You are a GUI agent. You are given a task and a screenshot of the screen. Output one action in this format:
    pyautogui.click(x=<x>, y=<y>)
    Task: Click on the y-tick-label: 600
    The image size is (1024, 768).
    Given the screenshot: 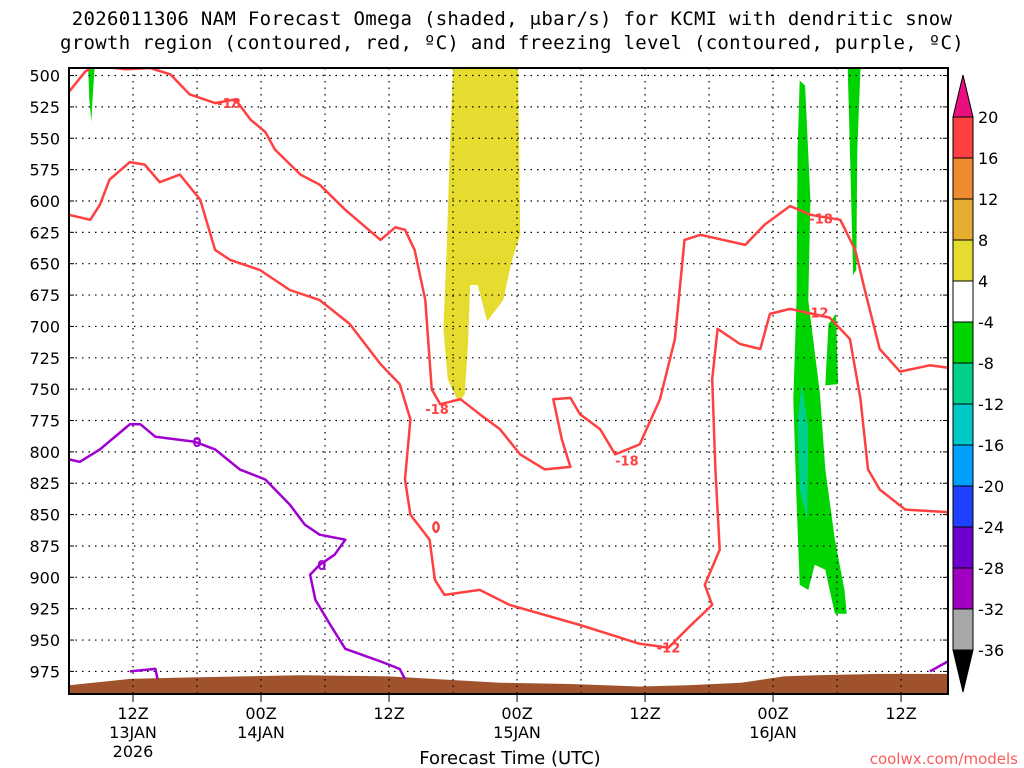 What is the action you would take?
    pyautogui.click(x=44, y=201)
    